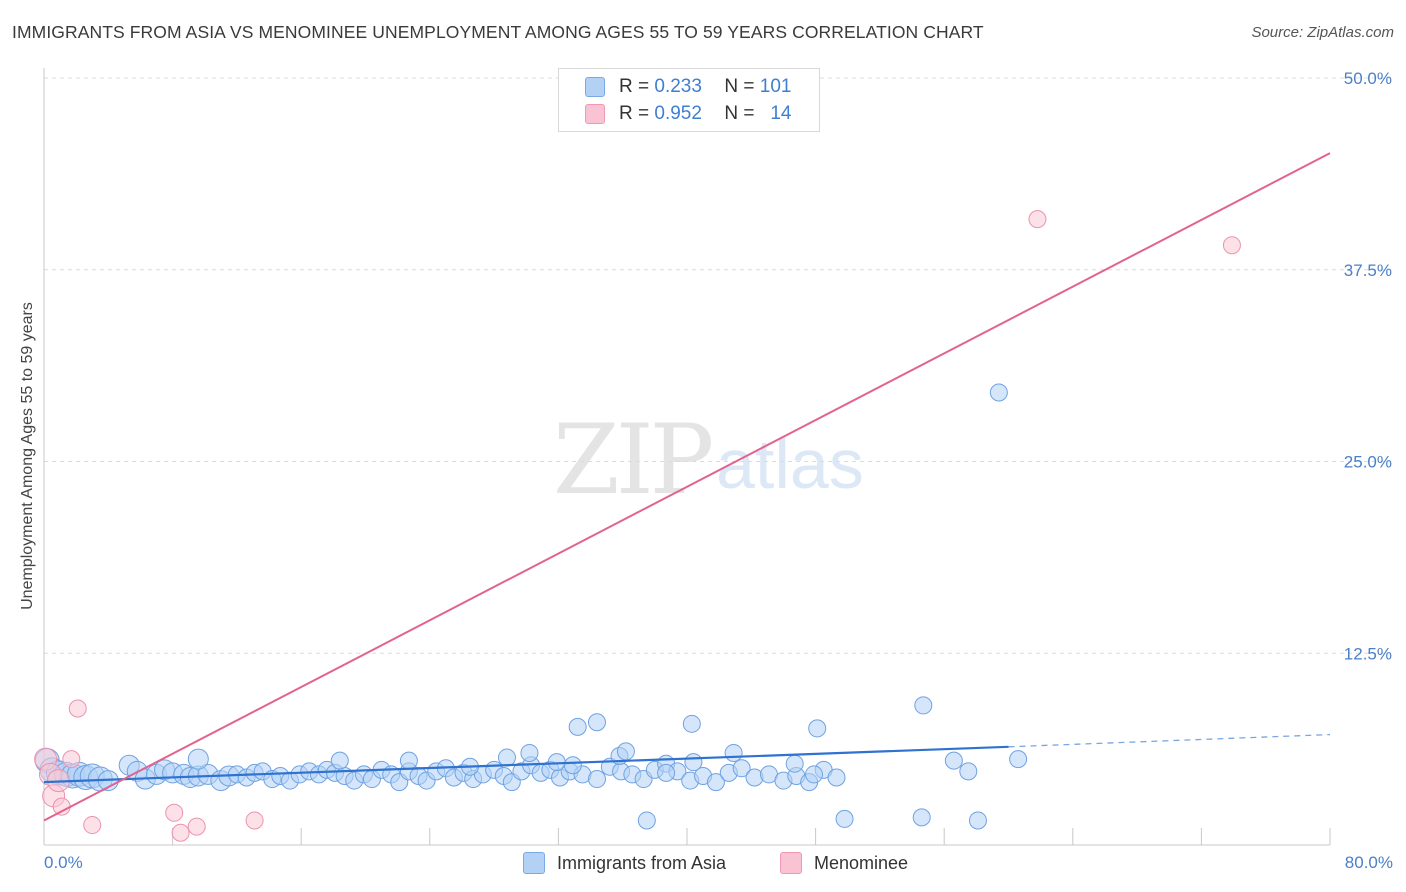  I want to click on legend-row-asia: R = 0.233 N = 101, so click(675, 87).